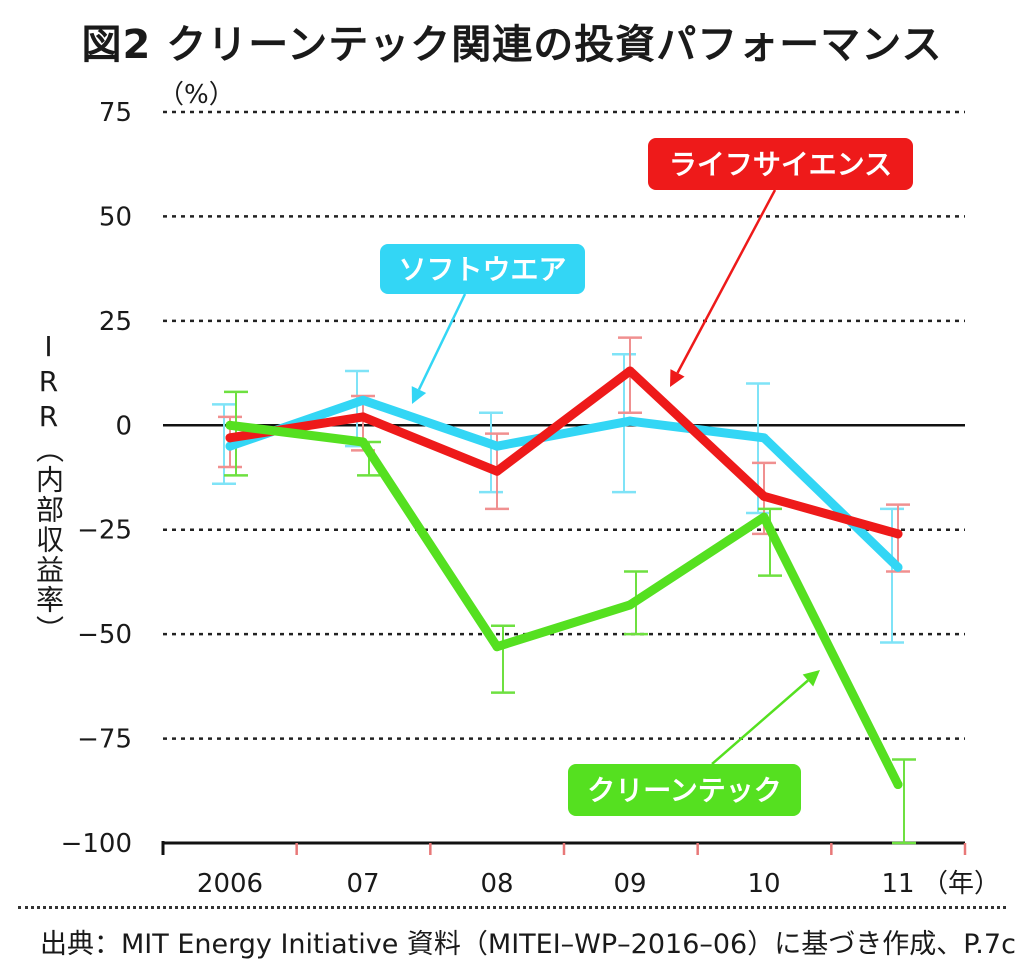 This screenshot has height=975, width=1024. I want to click on y-tick-label: −100, so click(96, 844).